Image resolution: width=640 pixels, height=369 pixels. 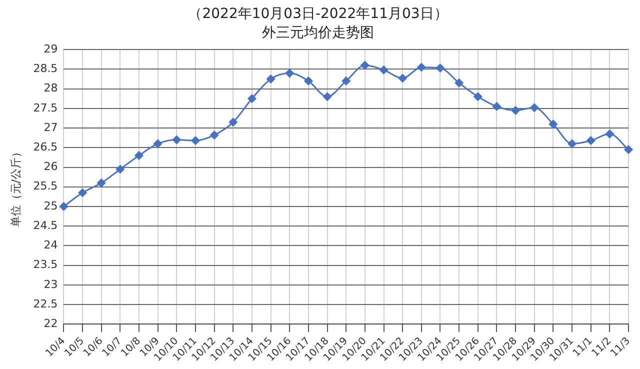 I want to click on y-tick-label: 27, so click(x=51, y=127).